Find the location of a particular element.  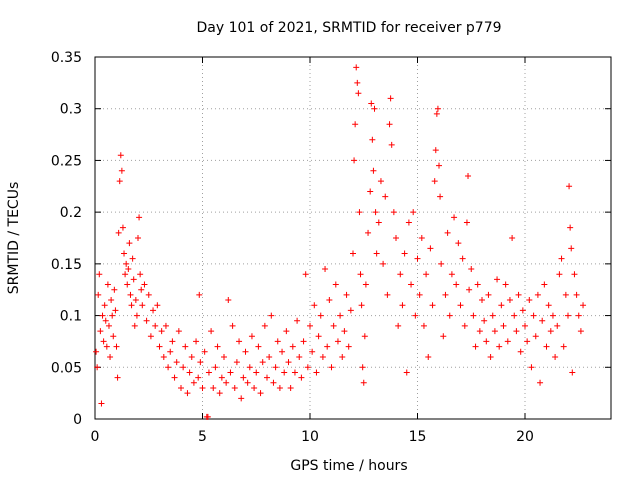

y-tick-label: 0 is located at coordinates (77, 420).